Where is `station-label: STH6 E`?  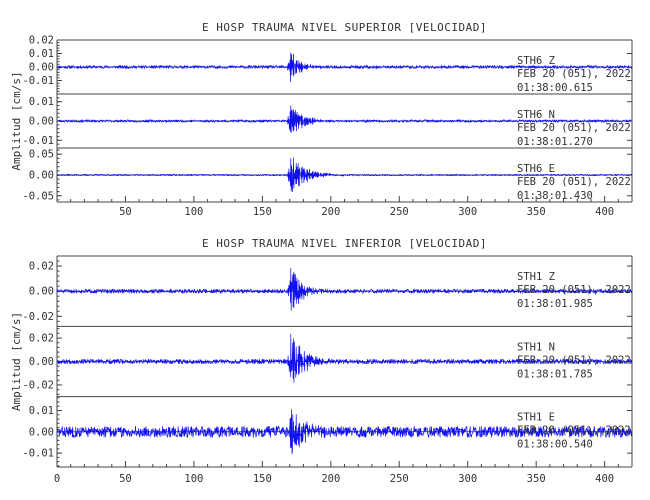 station-label: STH6 E is located at coordinates (536, 169).